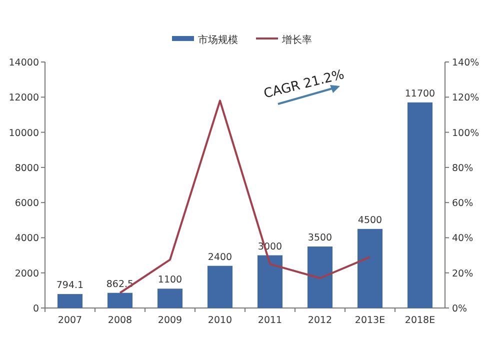 This screenshot has width=500, height=362. Describe the element at coordinates (120, 320) in the screenshot. I see `x-tick-label: 2008` at that location.